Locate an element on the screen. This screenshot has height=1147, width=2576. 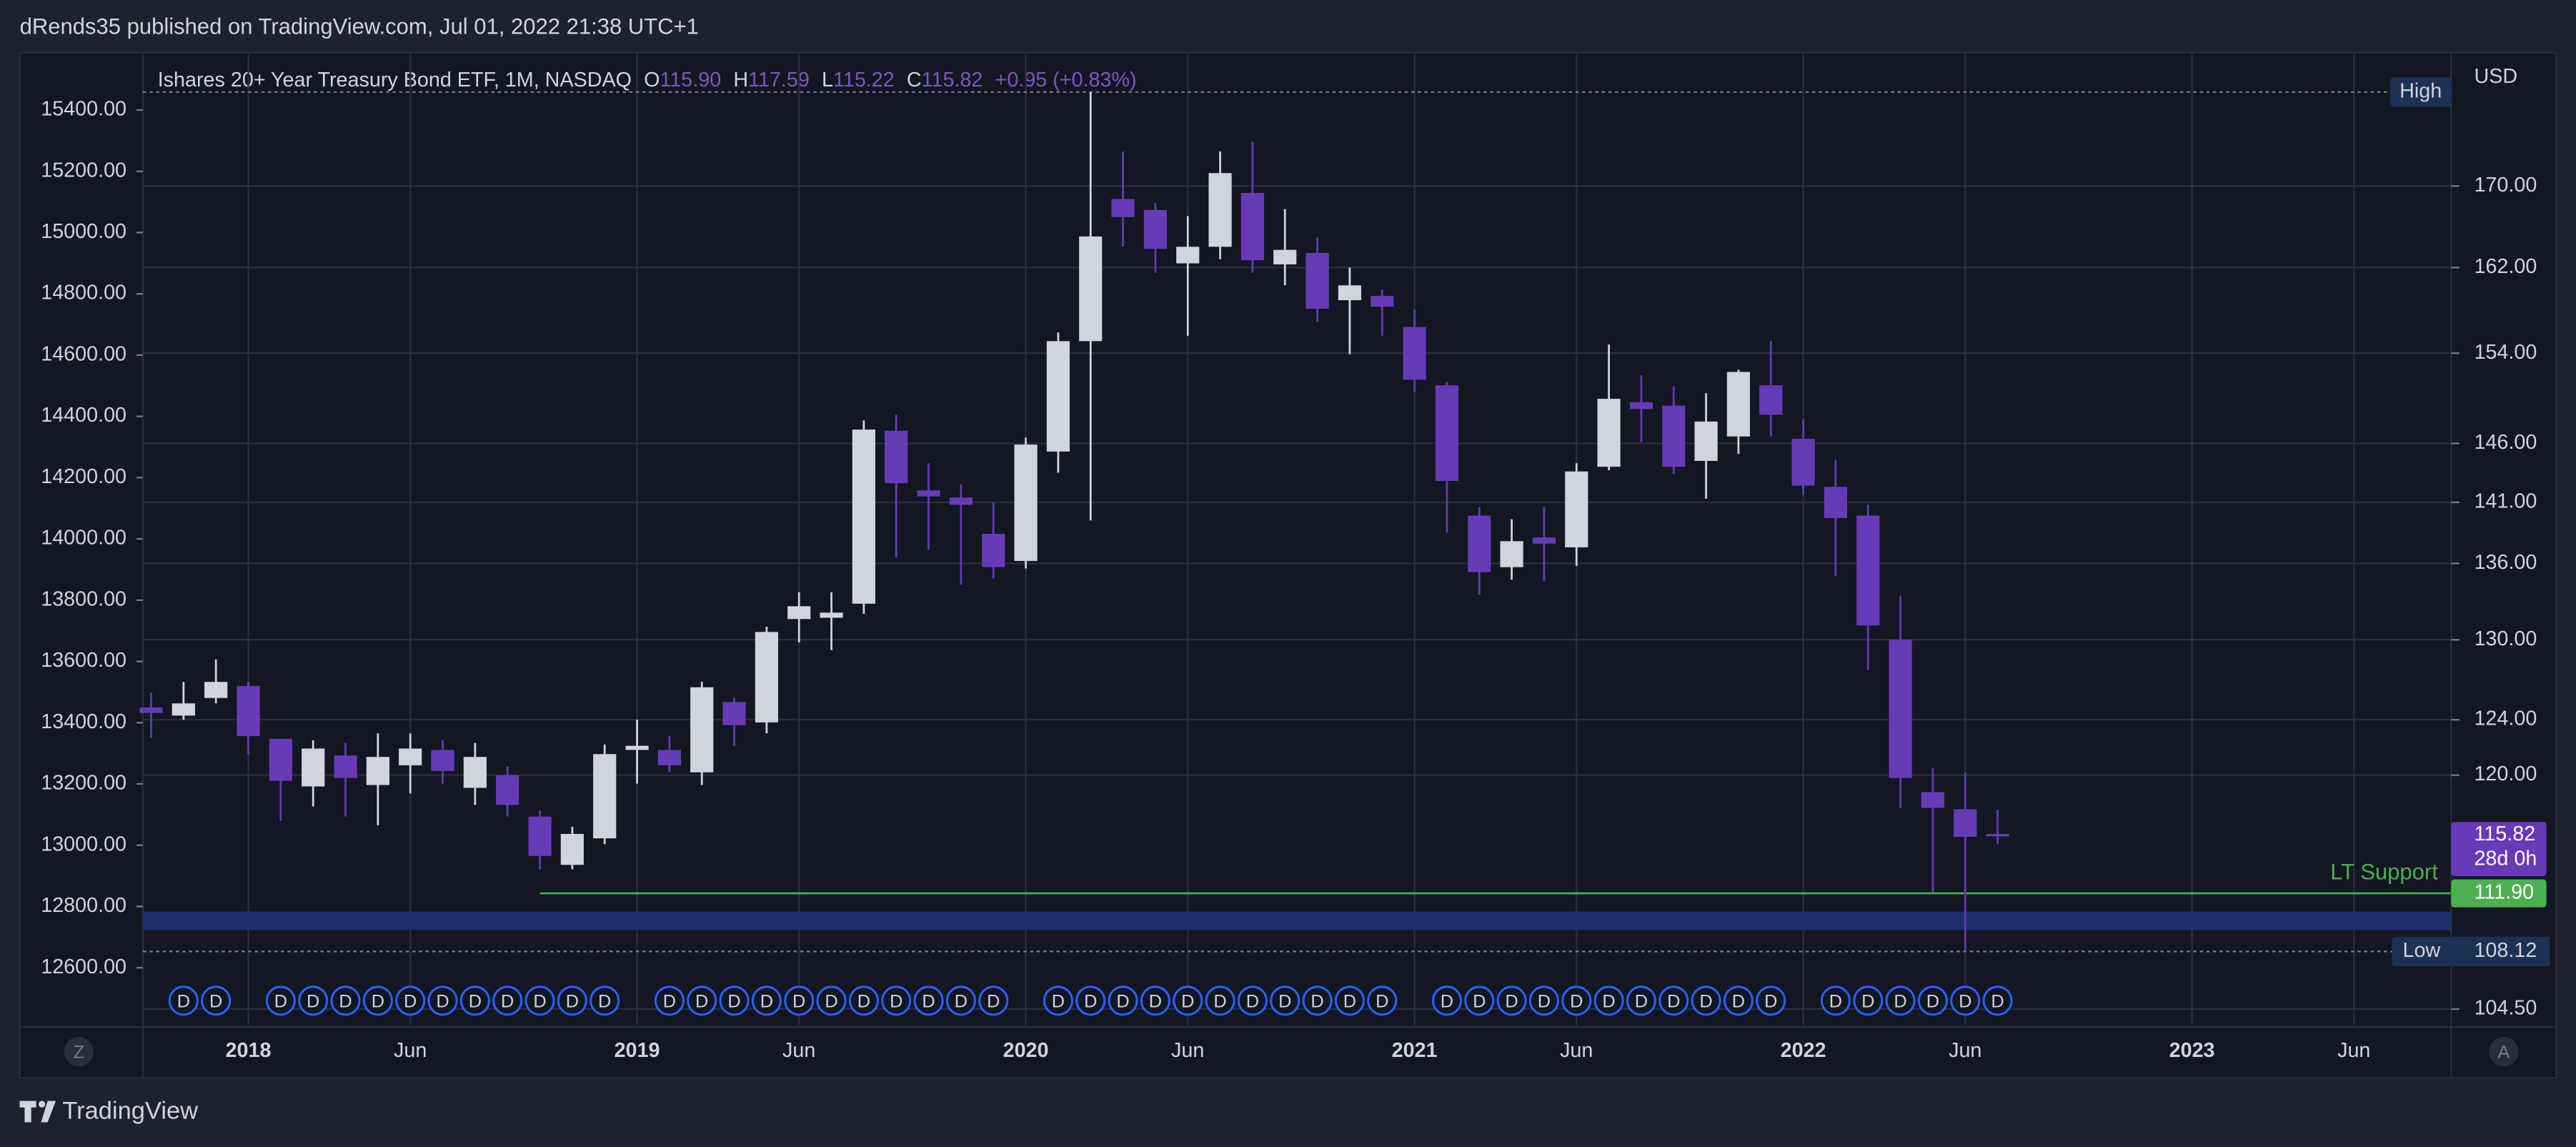
button-label: Z is located at coordinates (79, 1053).